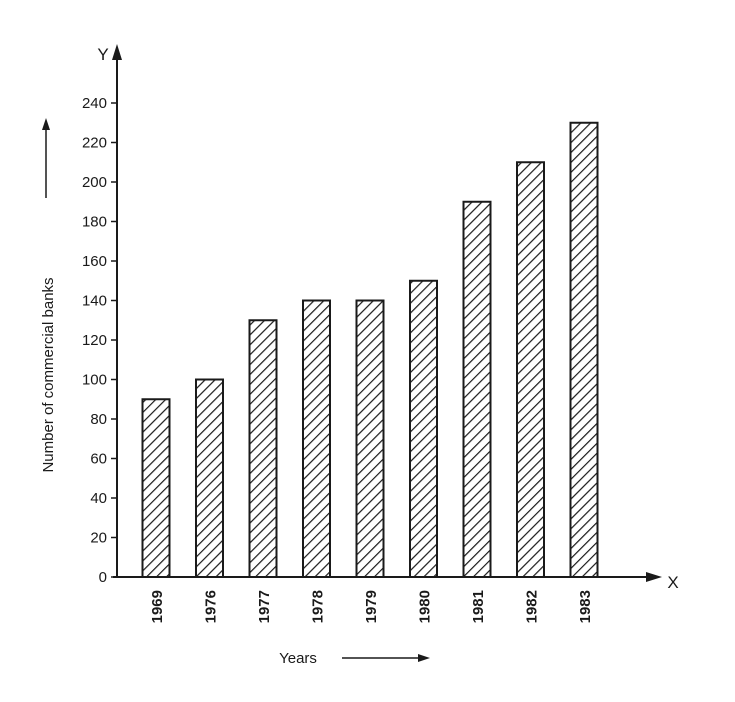  I want to click on x-tick-label: 1980, so click(425, 606).